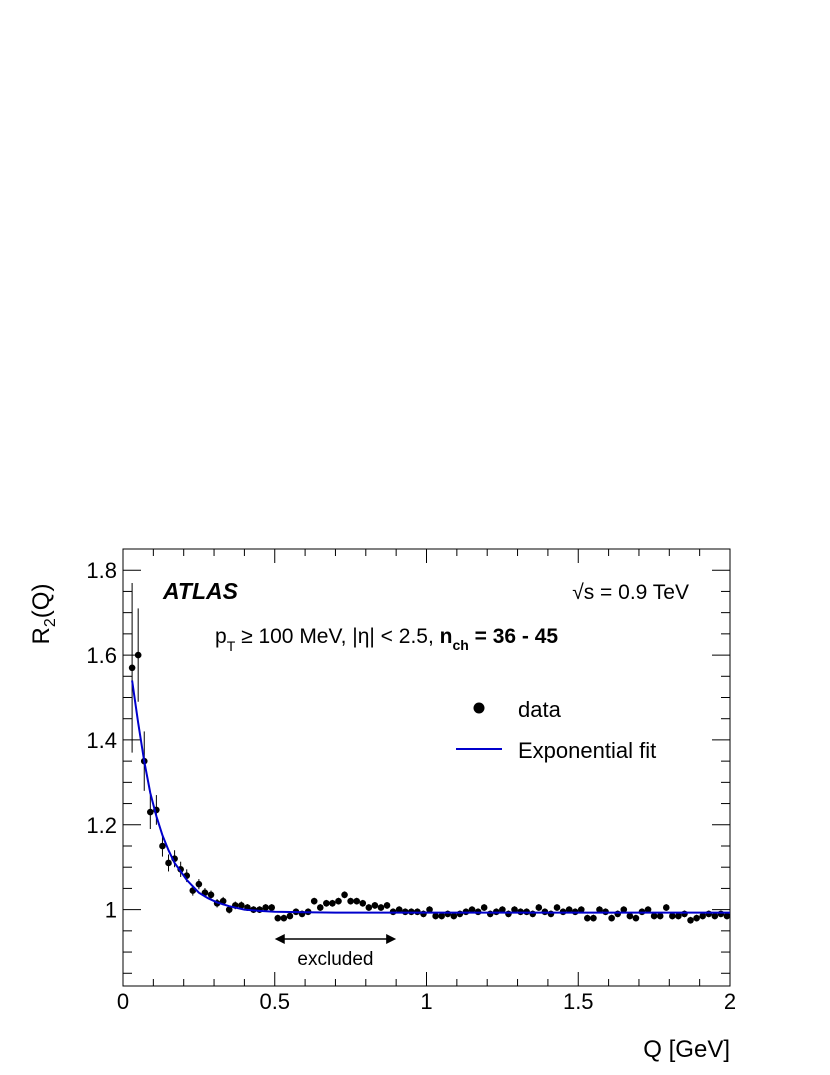  I want to click on y-tick-label: 1, so click(111, 910).